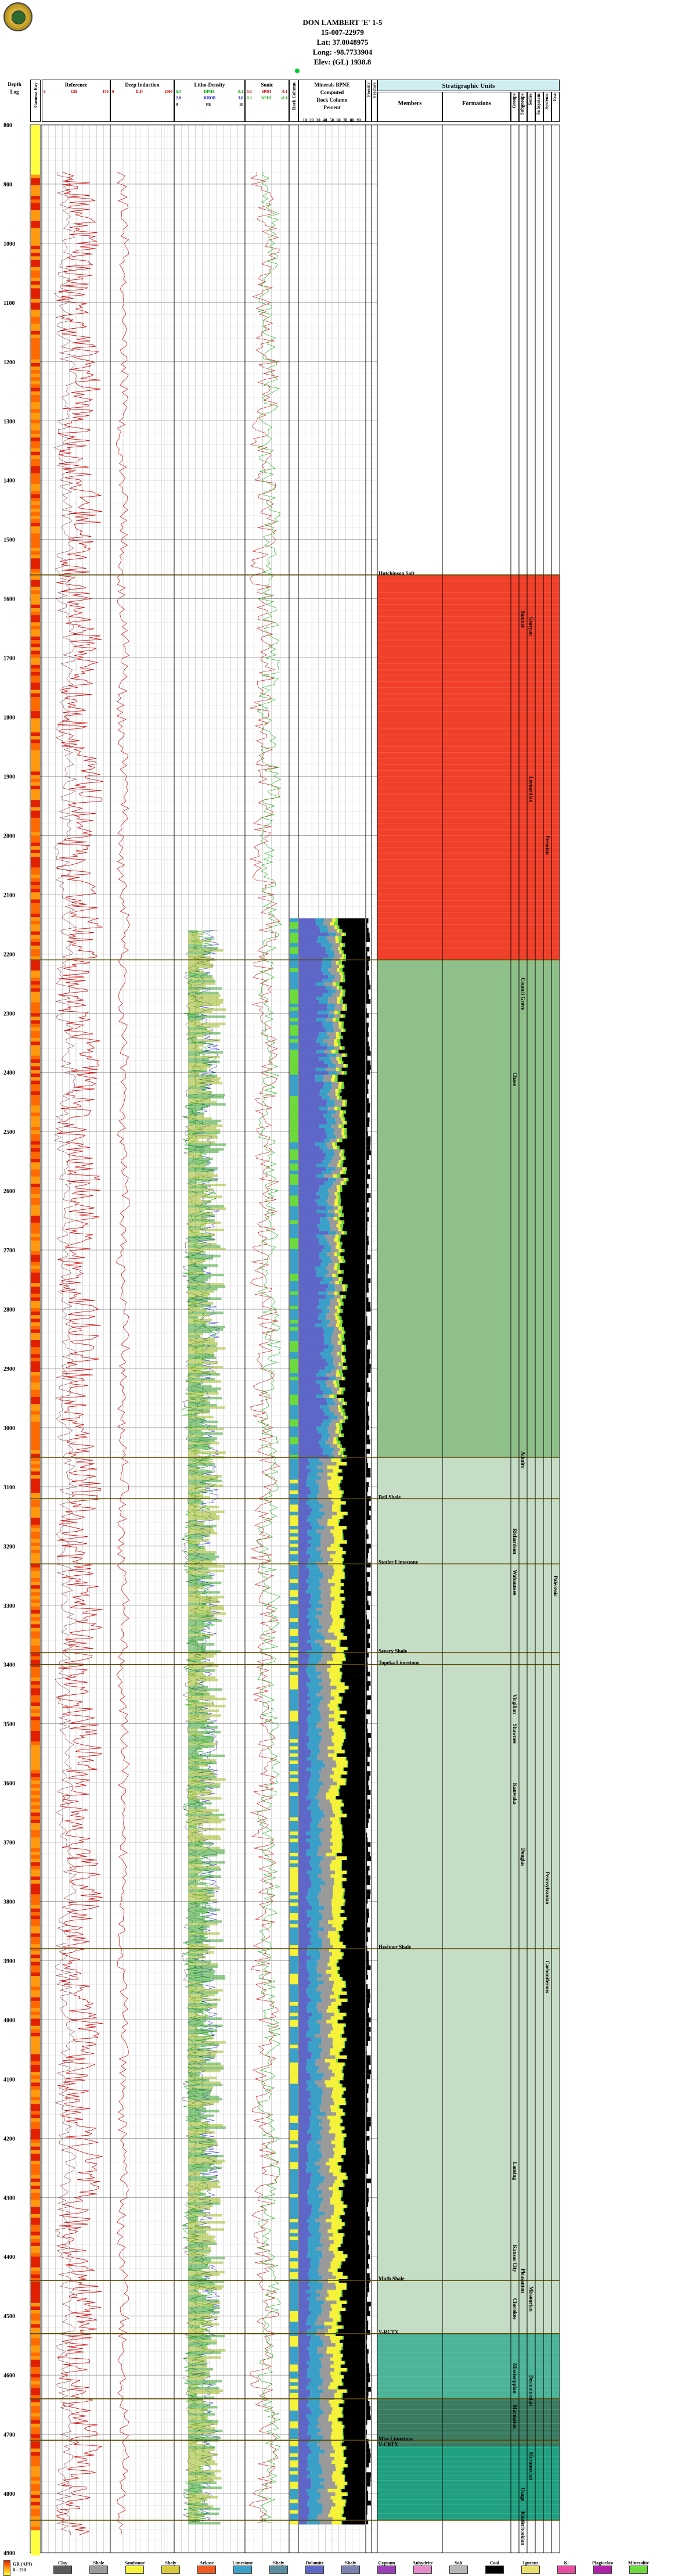  What do you see at coordinates (374, 101) in the screenshot?
I see `fracture-header: Fracture` at bounding box center [374, 101].